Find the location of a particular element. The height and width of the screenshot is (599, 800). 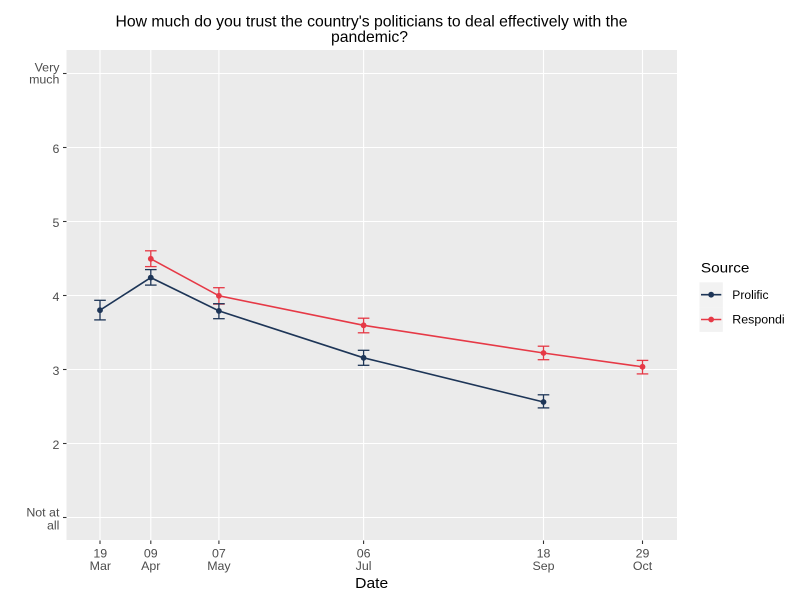

svg-text: 29 is located at coordinates (643, 553).